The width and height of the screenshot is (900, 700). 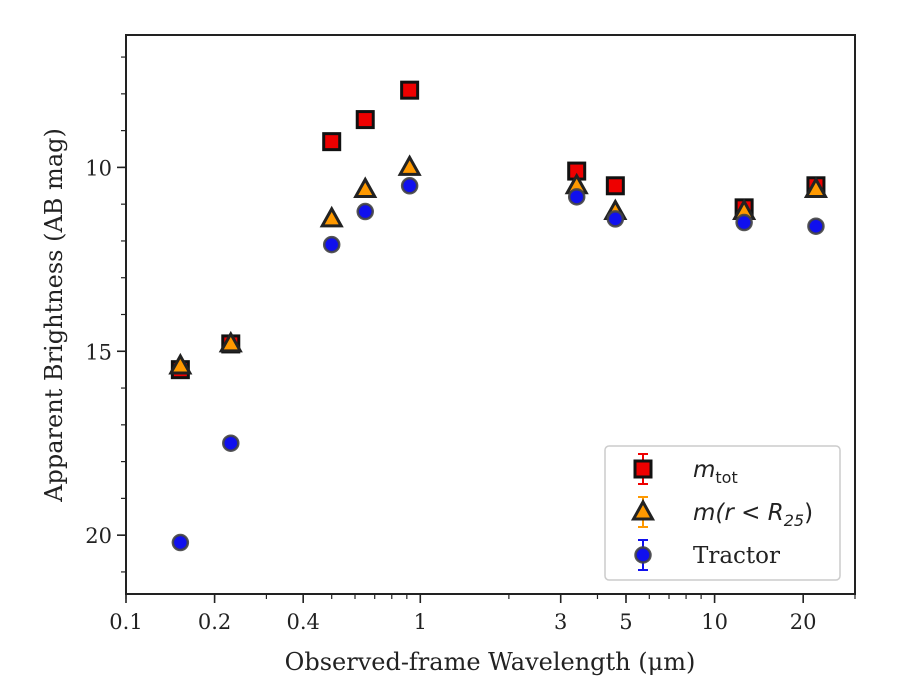 What do you see at coordinates (98, 352) in the screenshot?
I see `y-tick-label: 15` at bounding box center [98, 352].